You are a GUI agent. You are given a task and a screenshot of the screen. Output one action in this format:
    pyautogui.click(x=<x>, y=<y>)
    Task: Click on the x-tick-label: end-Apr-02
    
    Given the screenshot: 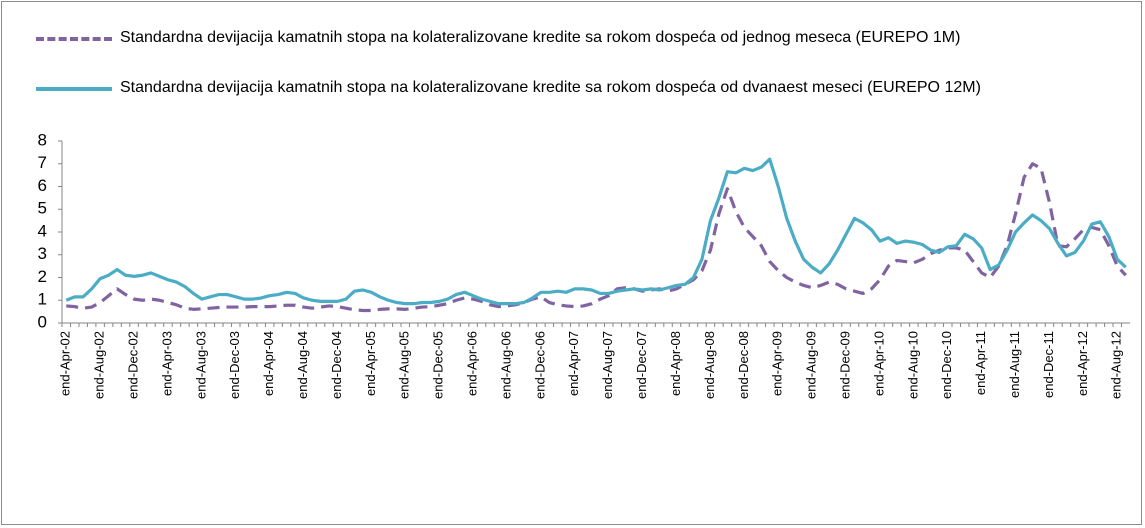 What is the action you would take?
    pyautogui.click(x=65, y=363)
    